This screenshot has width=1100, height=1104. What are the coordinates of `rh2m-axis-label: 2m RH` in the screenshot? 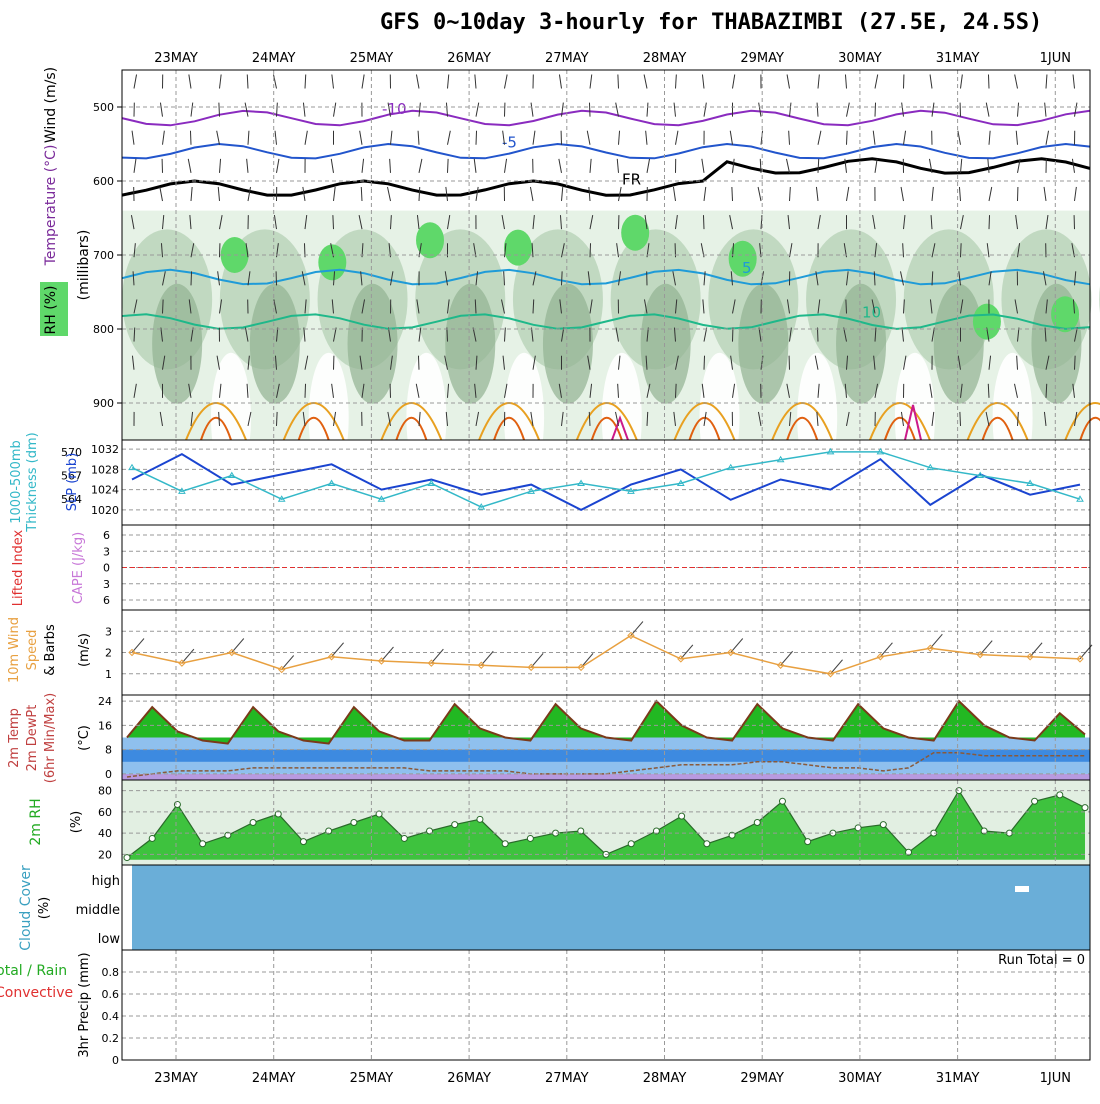 It's located at (36, 821).